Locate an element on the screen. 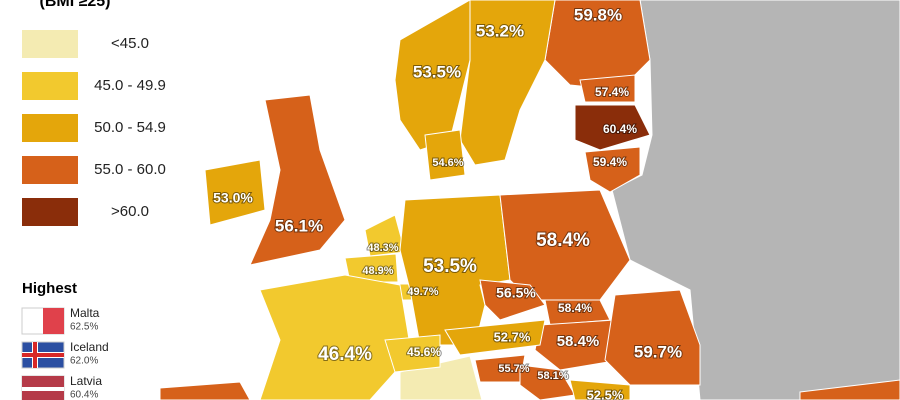 This screenshot has width=900, height=400. legend-label: 55.0 - 60.0 is located at coordinates (130, 169).